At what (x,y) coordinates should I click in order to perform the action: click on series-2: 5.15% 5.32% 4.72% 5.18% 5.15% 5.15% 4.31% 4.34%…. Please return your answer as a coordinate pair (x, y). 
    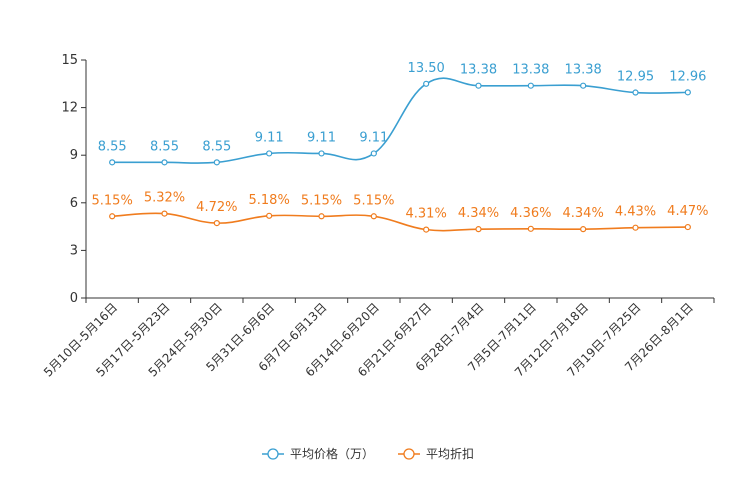
    Looking at the image, I should click on (400, 212).